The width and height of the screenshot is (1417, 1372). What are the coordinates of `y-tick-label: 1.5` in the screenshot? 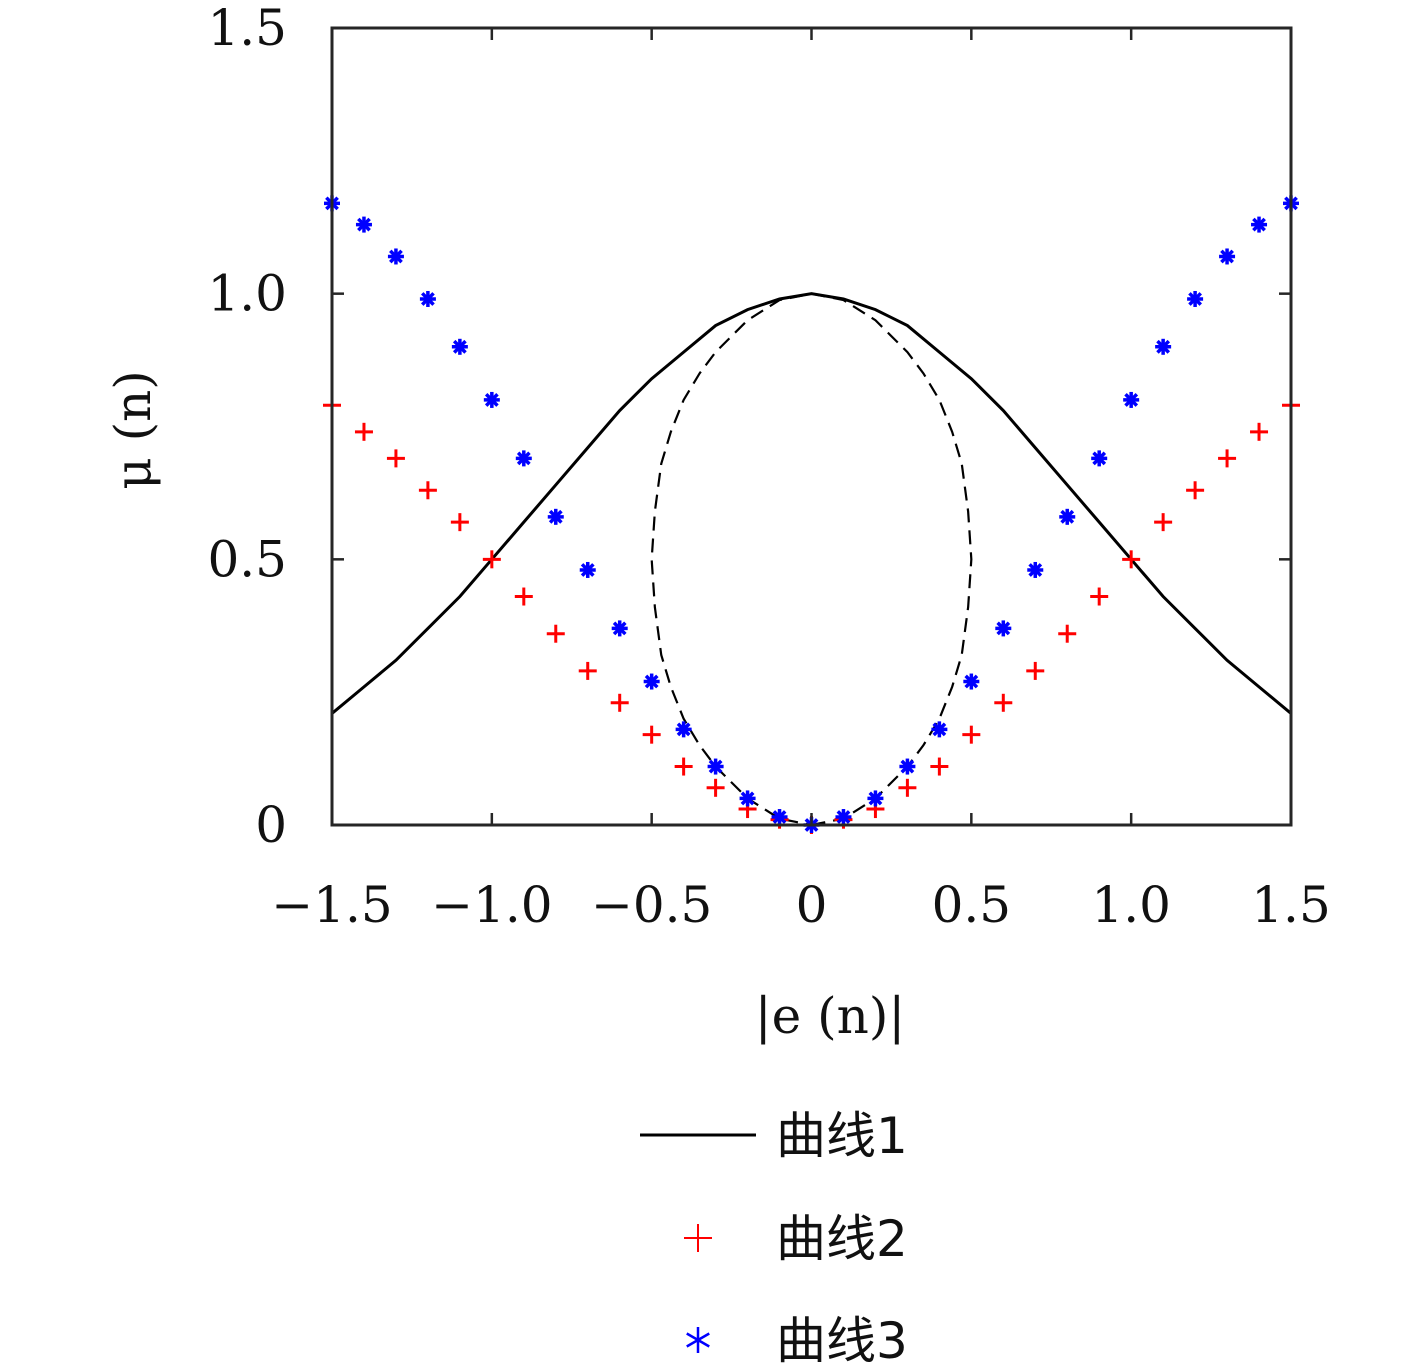 It's located at (247, 28).